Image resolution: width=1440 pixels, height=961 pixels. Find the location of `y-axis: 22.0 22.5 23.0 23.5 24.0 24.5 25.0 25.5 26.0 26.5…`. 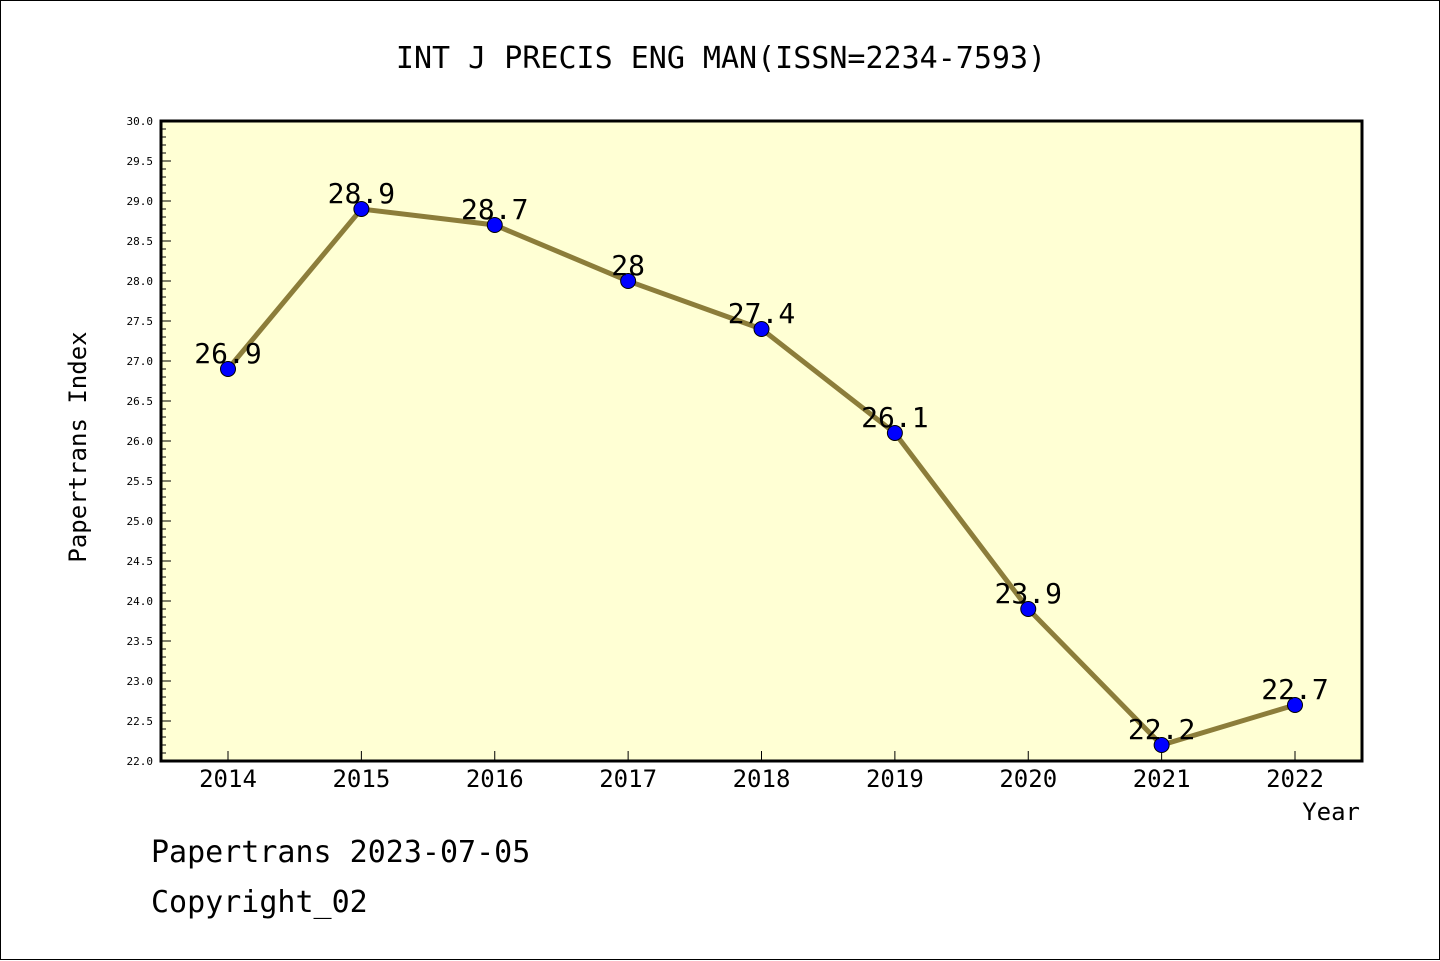

y-axis: 22.0 22.5 23.0 23.5 24.0 24.5 25.0 25.5 26.0 26.5… is located at coordinates (149, 441).